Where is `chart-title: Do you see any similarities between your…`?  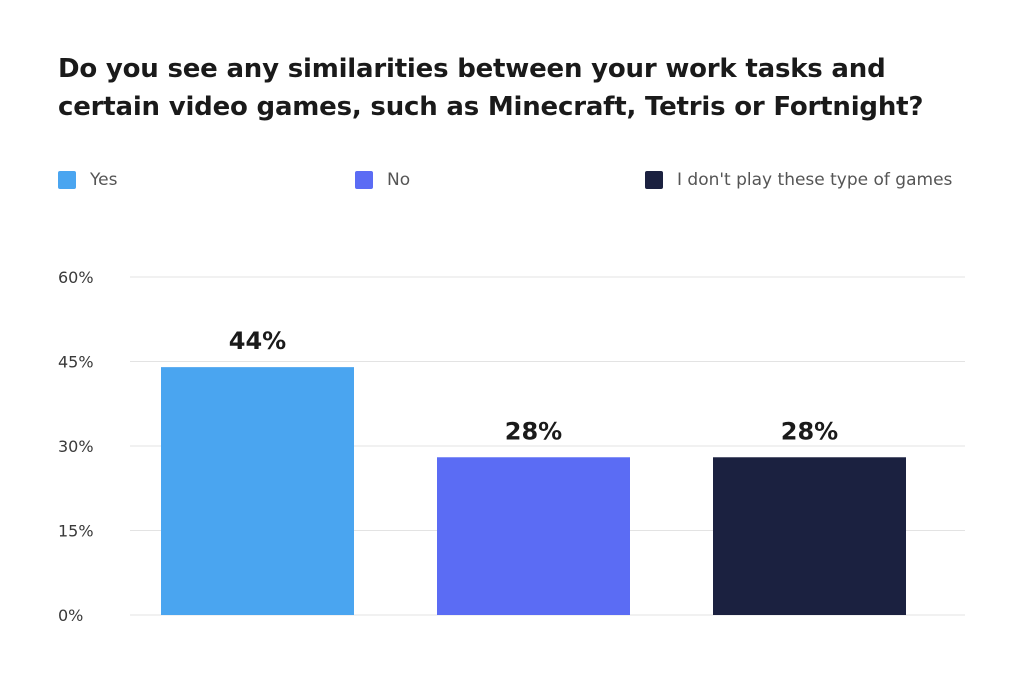 chart-title: Do you see any similarities between your… is located at coordinates (491, 88).